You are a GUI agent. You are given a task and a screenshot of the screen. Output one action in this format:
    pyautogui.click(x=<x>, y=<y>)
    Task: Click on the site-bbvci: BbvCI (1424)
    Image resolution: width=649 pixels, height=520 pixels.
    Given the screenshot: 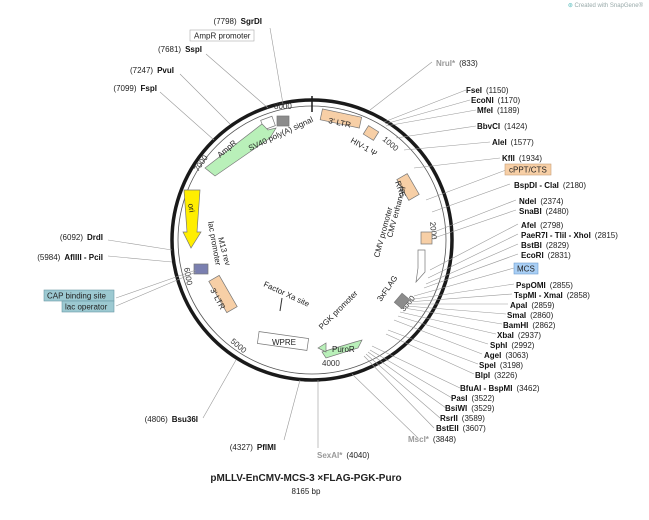 What is the action you would take?
    pyautogui.click(x=502, y=126)
    